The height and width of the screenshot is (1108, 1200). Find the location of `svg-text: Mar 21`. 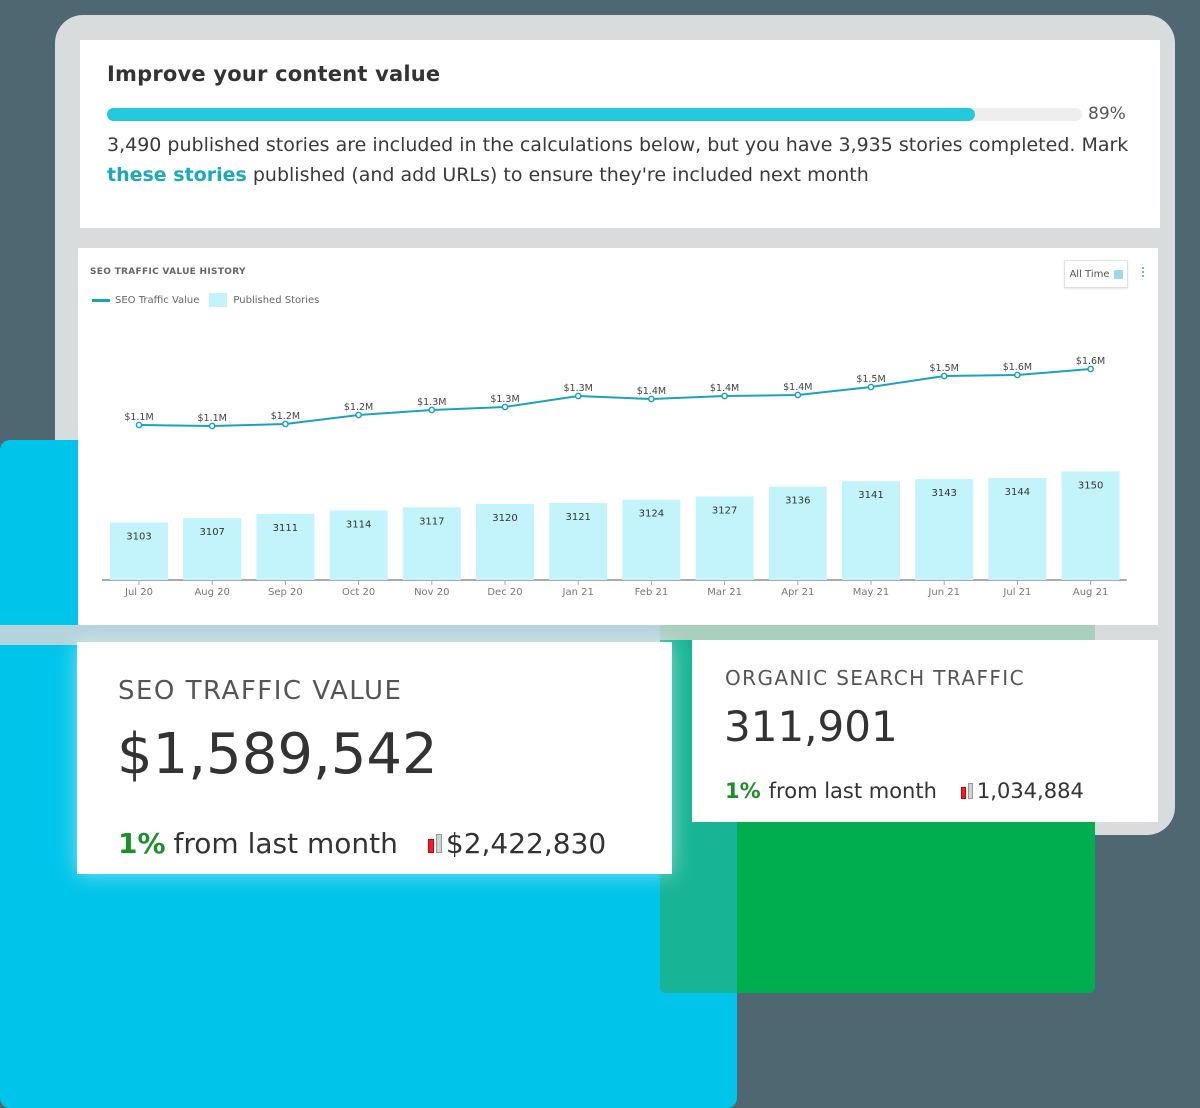

svg-text: Mar 21 is located at coordinates (724, 592).